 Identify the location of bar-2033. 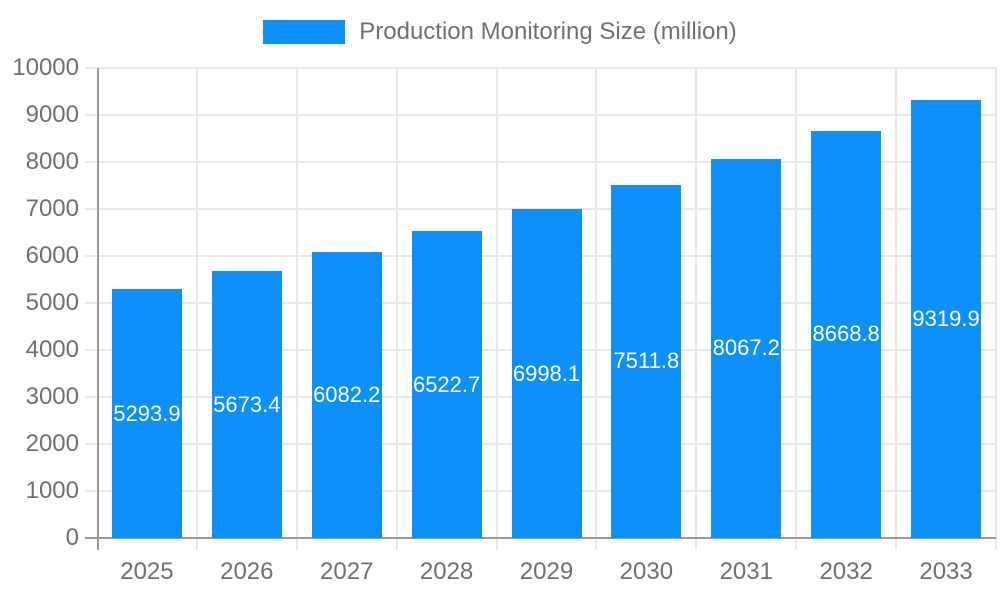
(946, 318).